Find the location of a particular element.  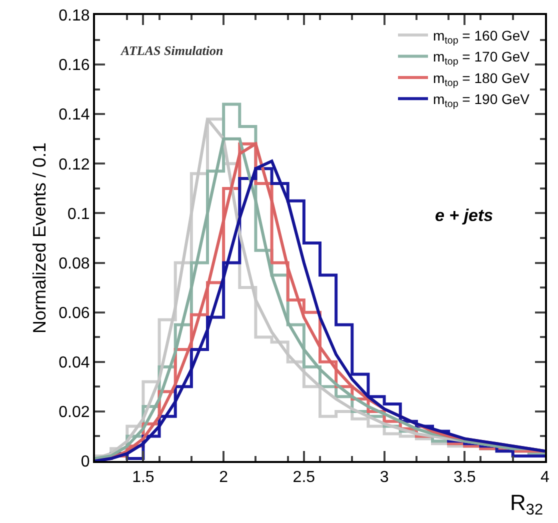

annotation: e + jets is located at coordinates (464, 215).